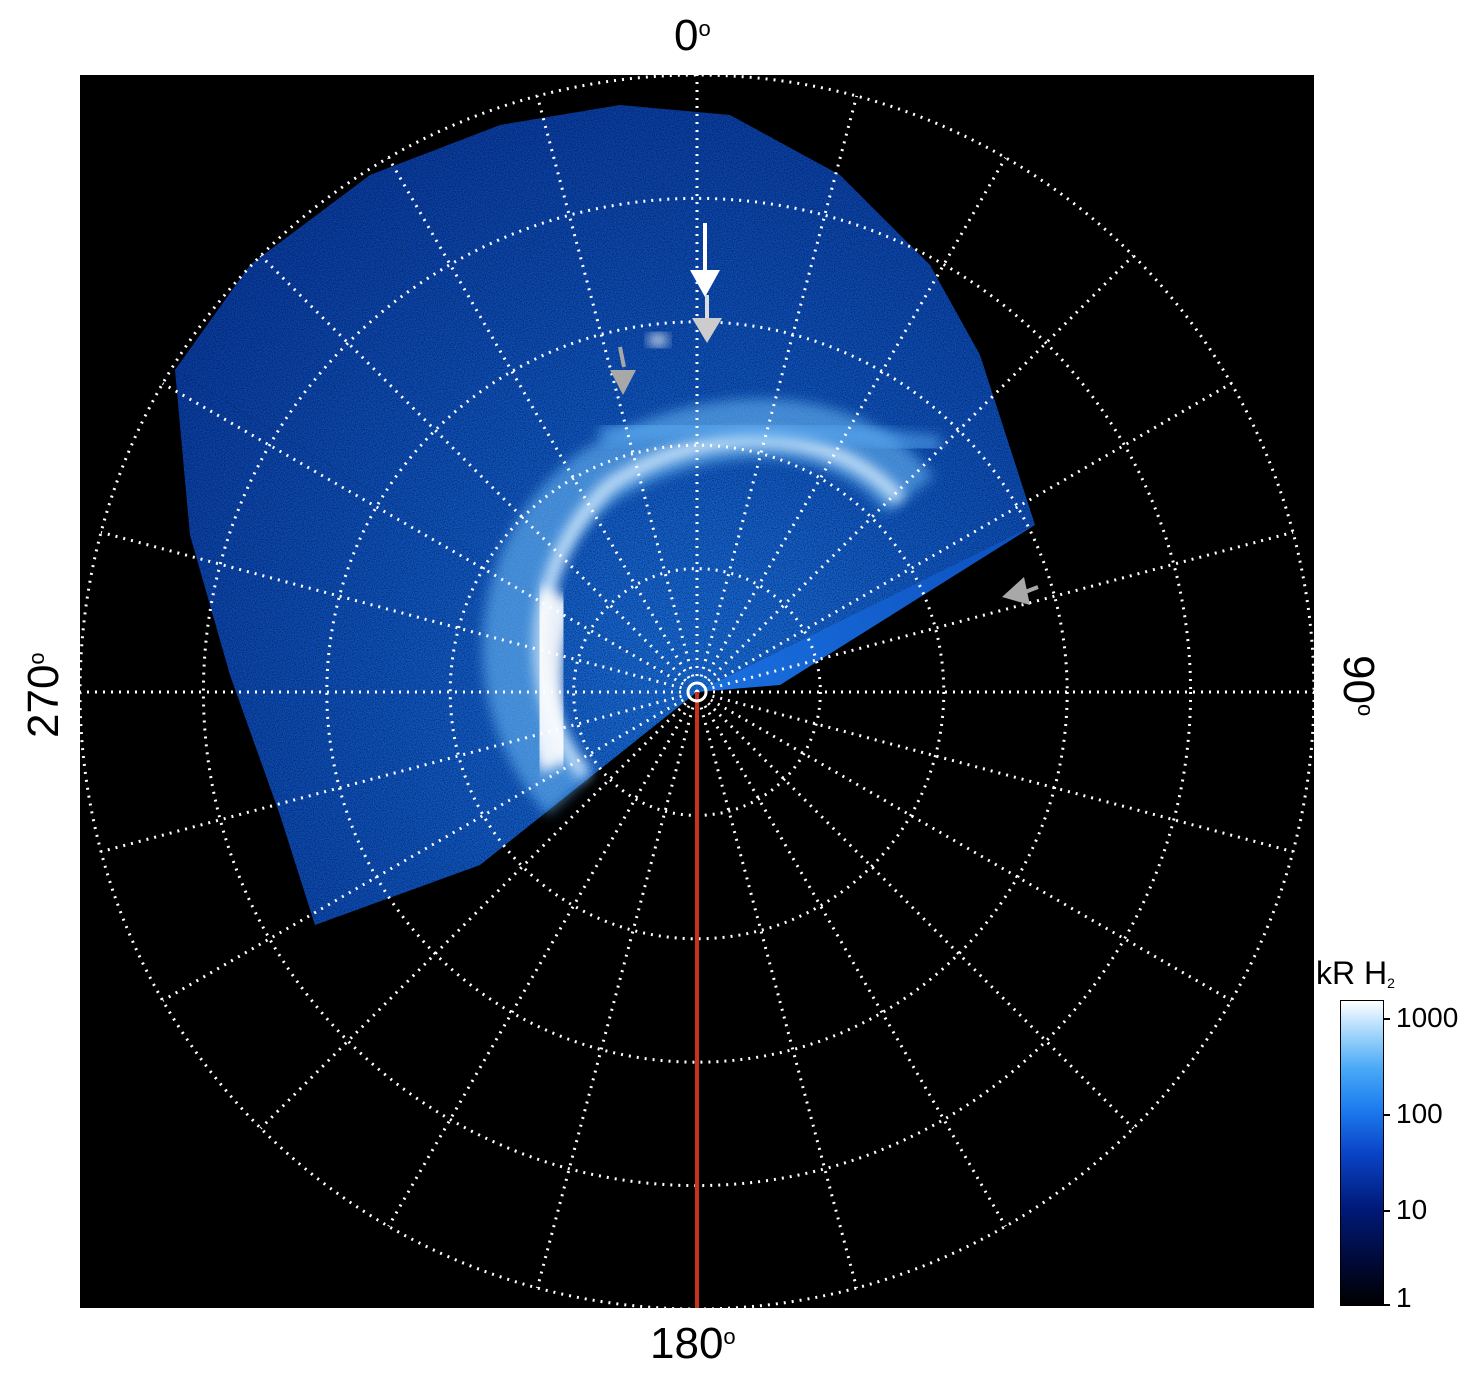  Describe the element at coordinates (1404, 1297) in the screenshot. I see `colorbar-tick-1: 1` at that location.